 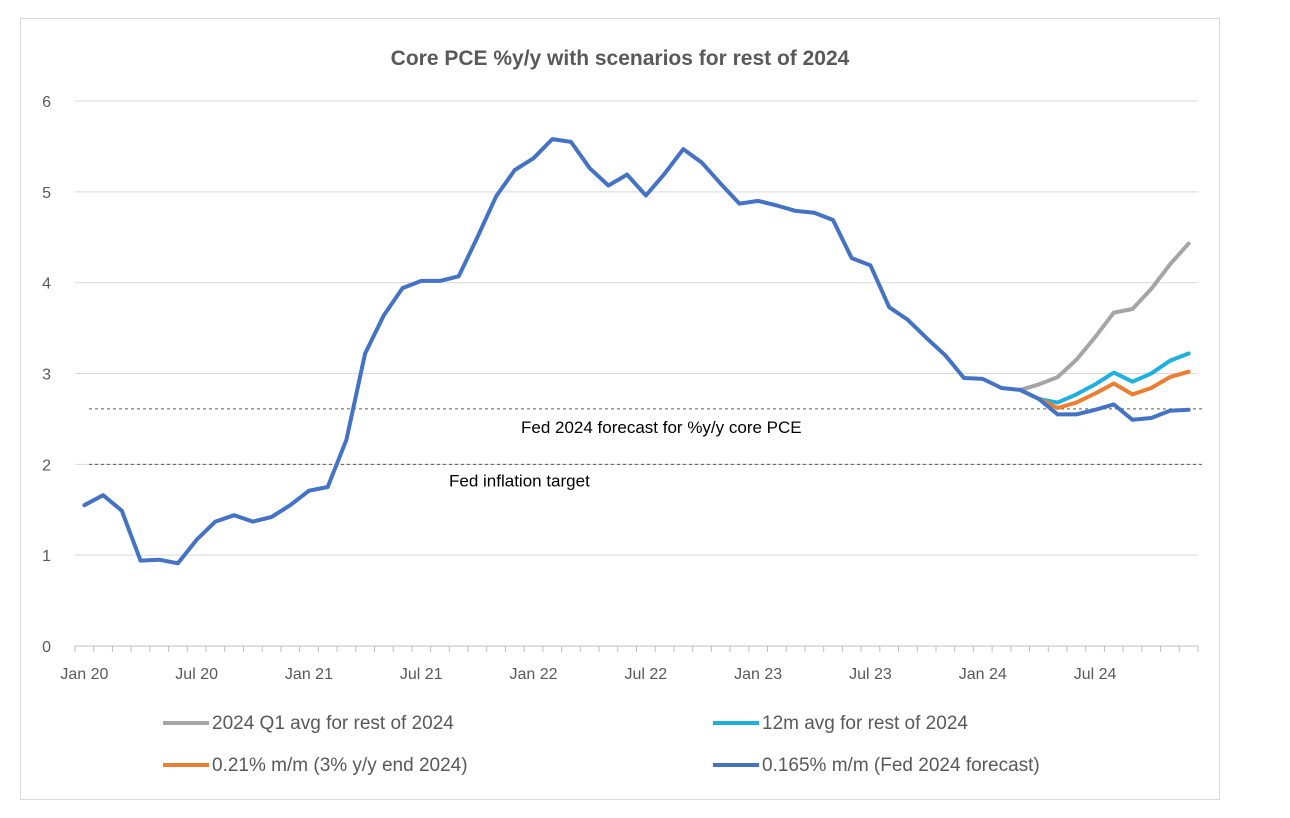 I want to click on y-axis-ticks: 0 1 2 3 4 5 6, so click(x=46, y=375).